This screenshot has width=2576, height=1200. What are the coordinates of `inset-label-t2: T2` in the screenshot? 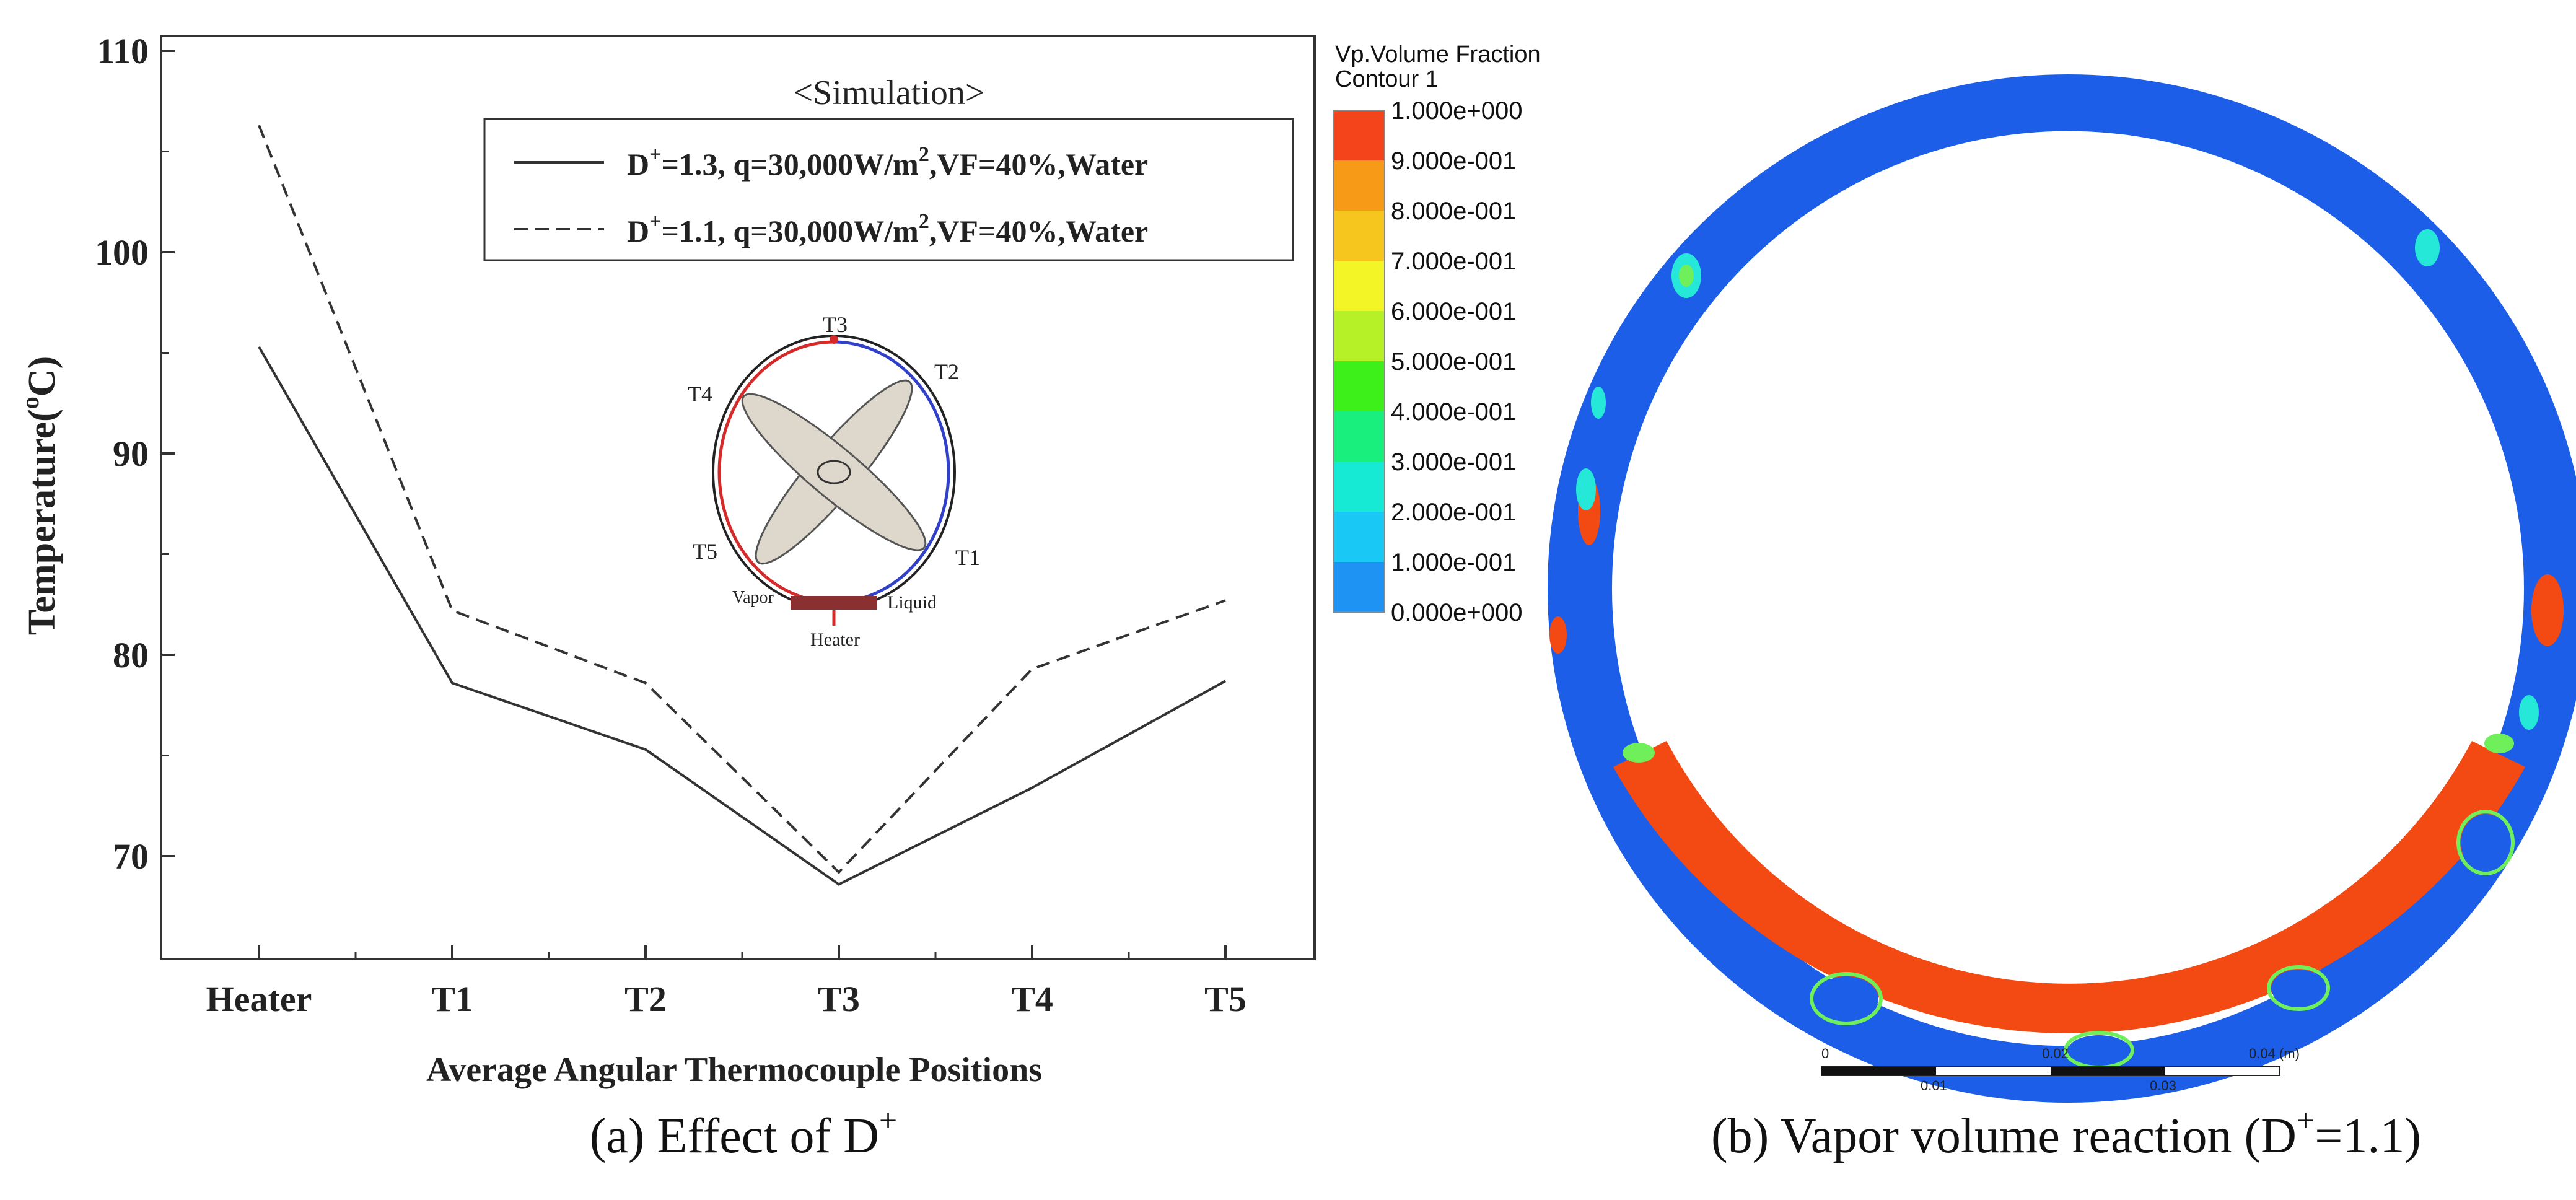 It's located at (946, 371).